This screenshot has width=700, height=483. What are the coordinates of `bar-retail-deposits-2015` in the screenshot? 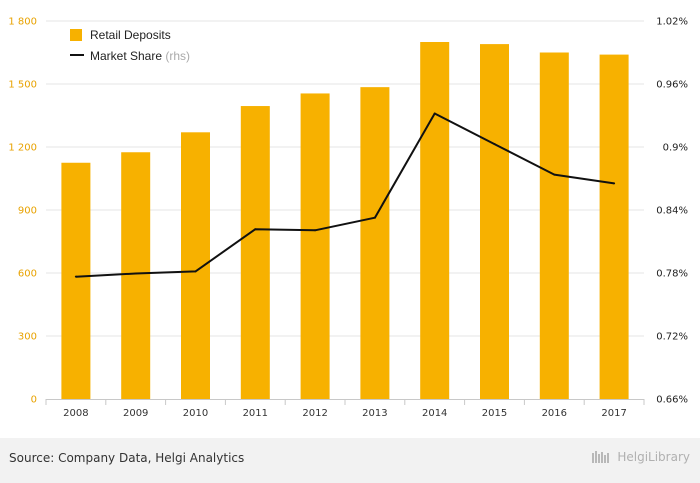 It's located at (494, 221).